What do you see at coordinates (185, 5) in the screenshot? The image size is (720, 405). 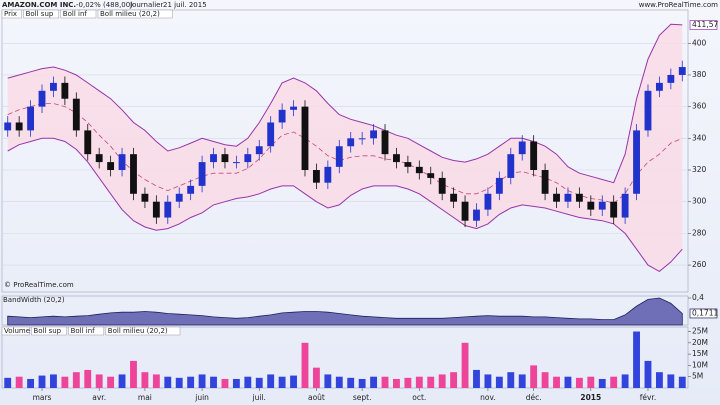 I see `date: 21 juil. 2015` at bounding box center [185, 5].